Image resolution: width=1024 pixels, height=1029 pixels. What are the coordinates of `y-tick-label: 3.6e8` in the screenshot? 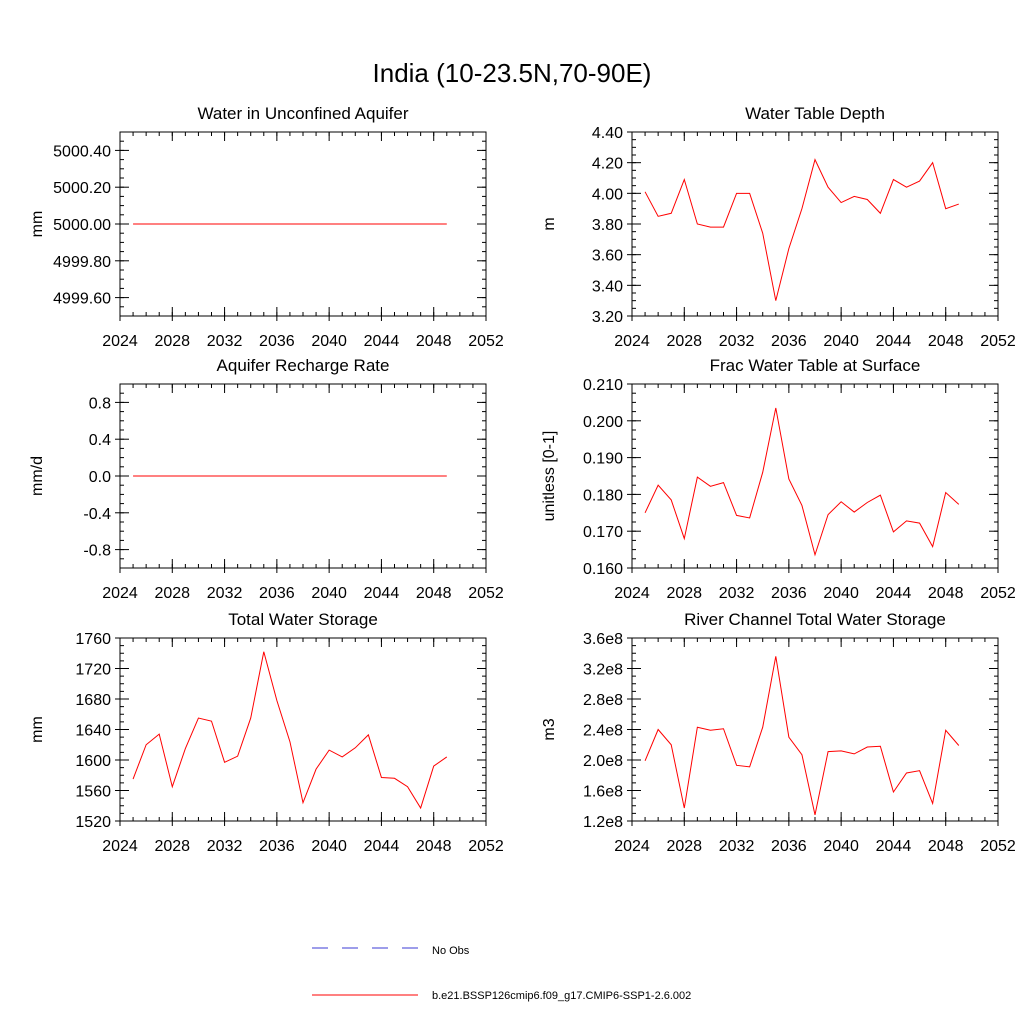 It's located at (603, 639).